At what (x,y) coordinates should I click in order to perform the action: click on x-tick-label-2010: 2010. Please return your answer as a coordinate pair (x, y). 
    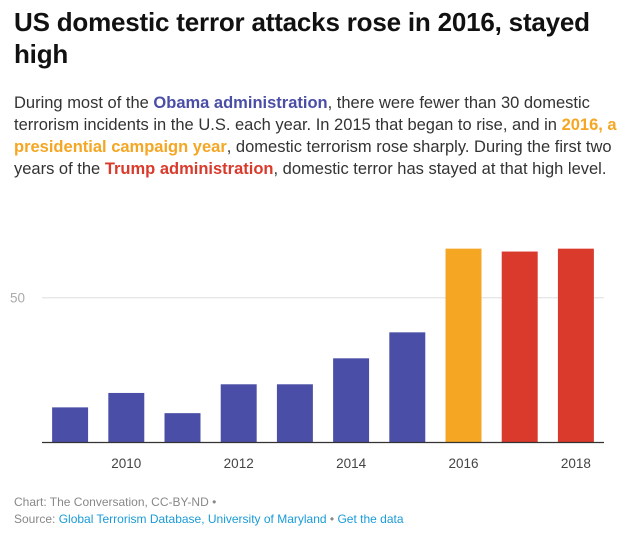
    Looking at the image, I should click on (126, 463).